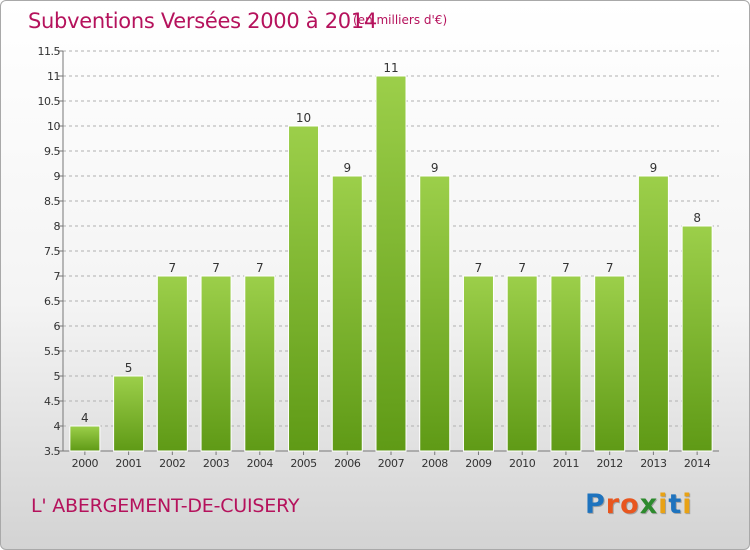 The image size is (750, 550). I want to click on x-tick-label: 2002, so click(172, 463).